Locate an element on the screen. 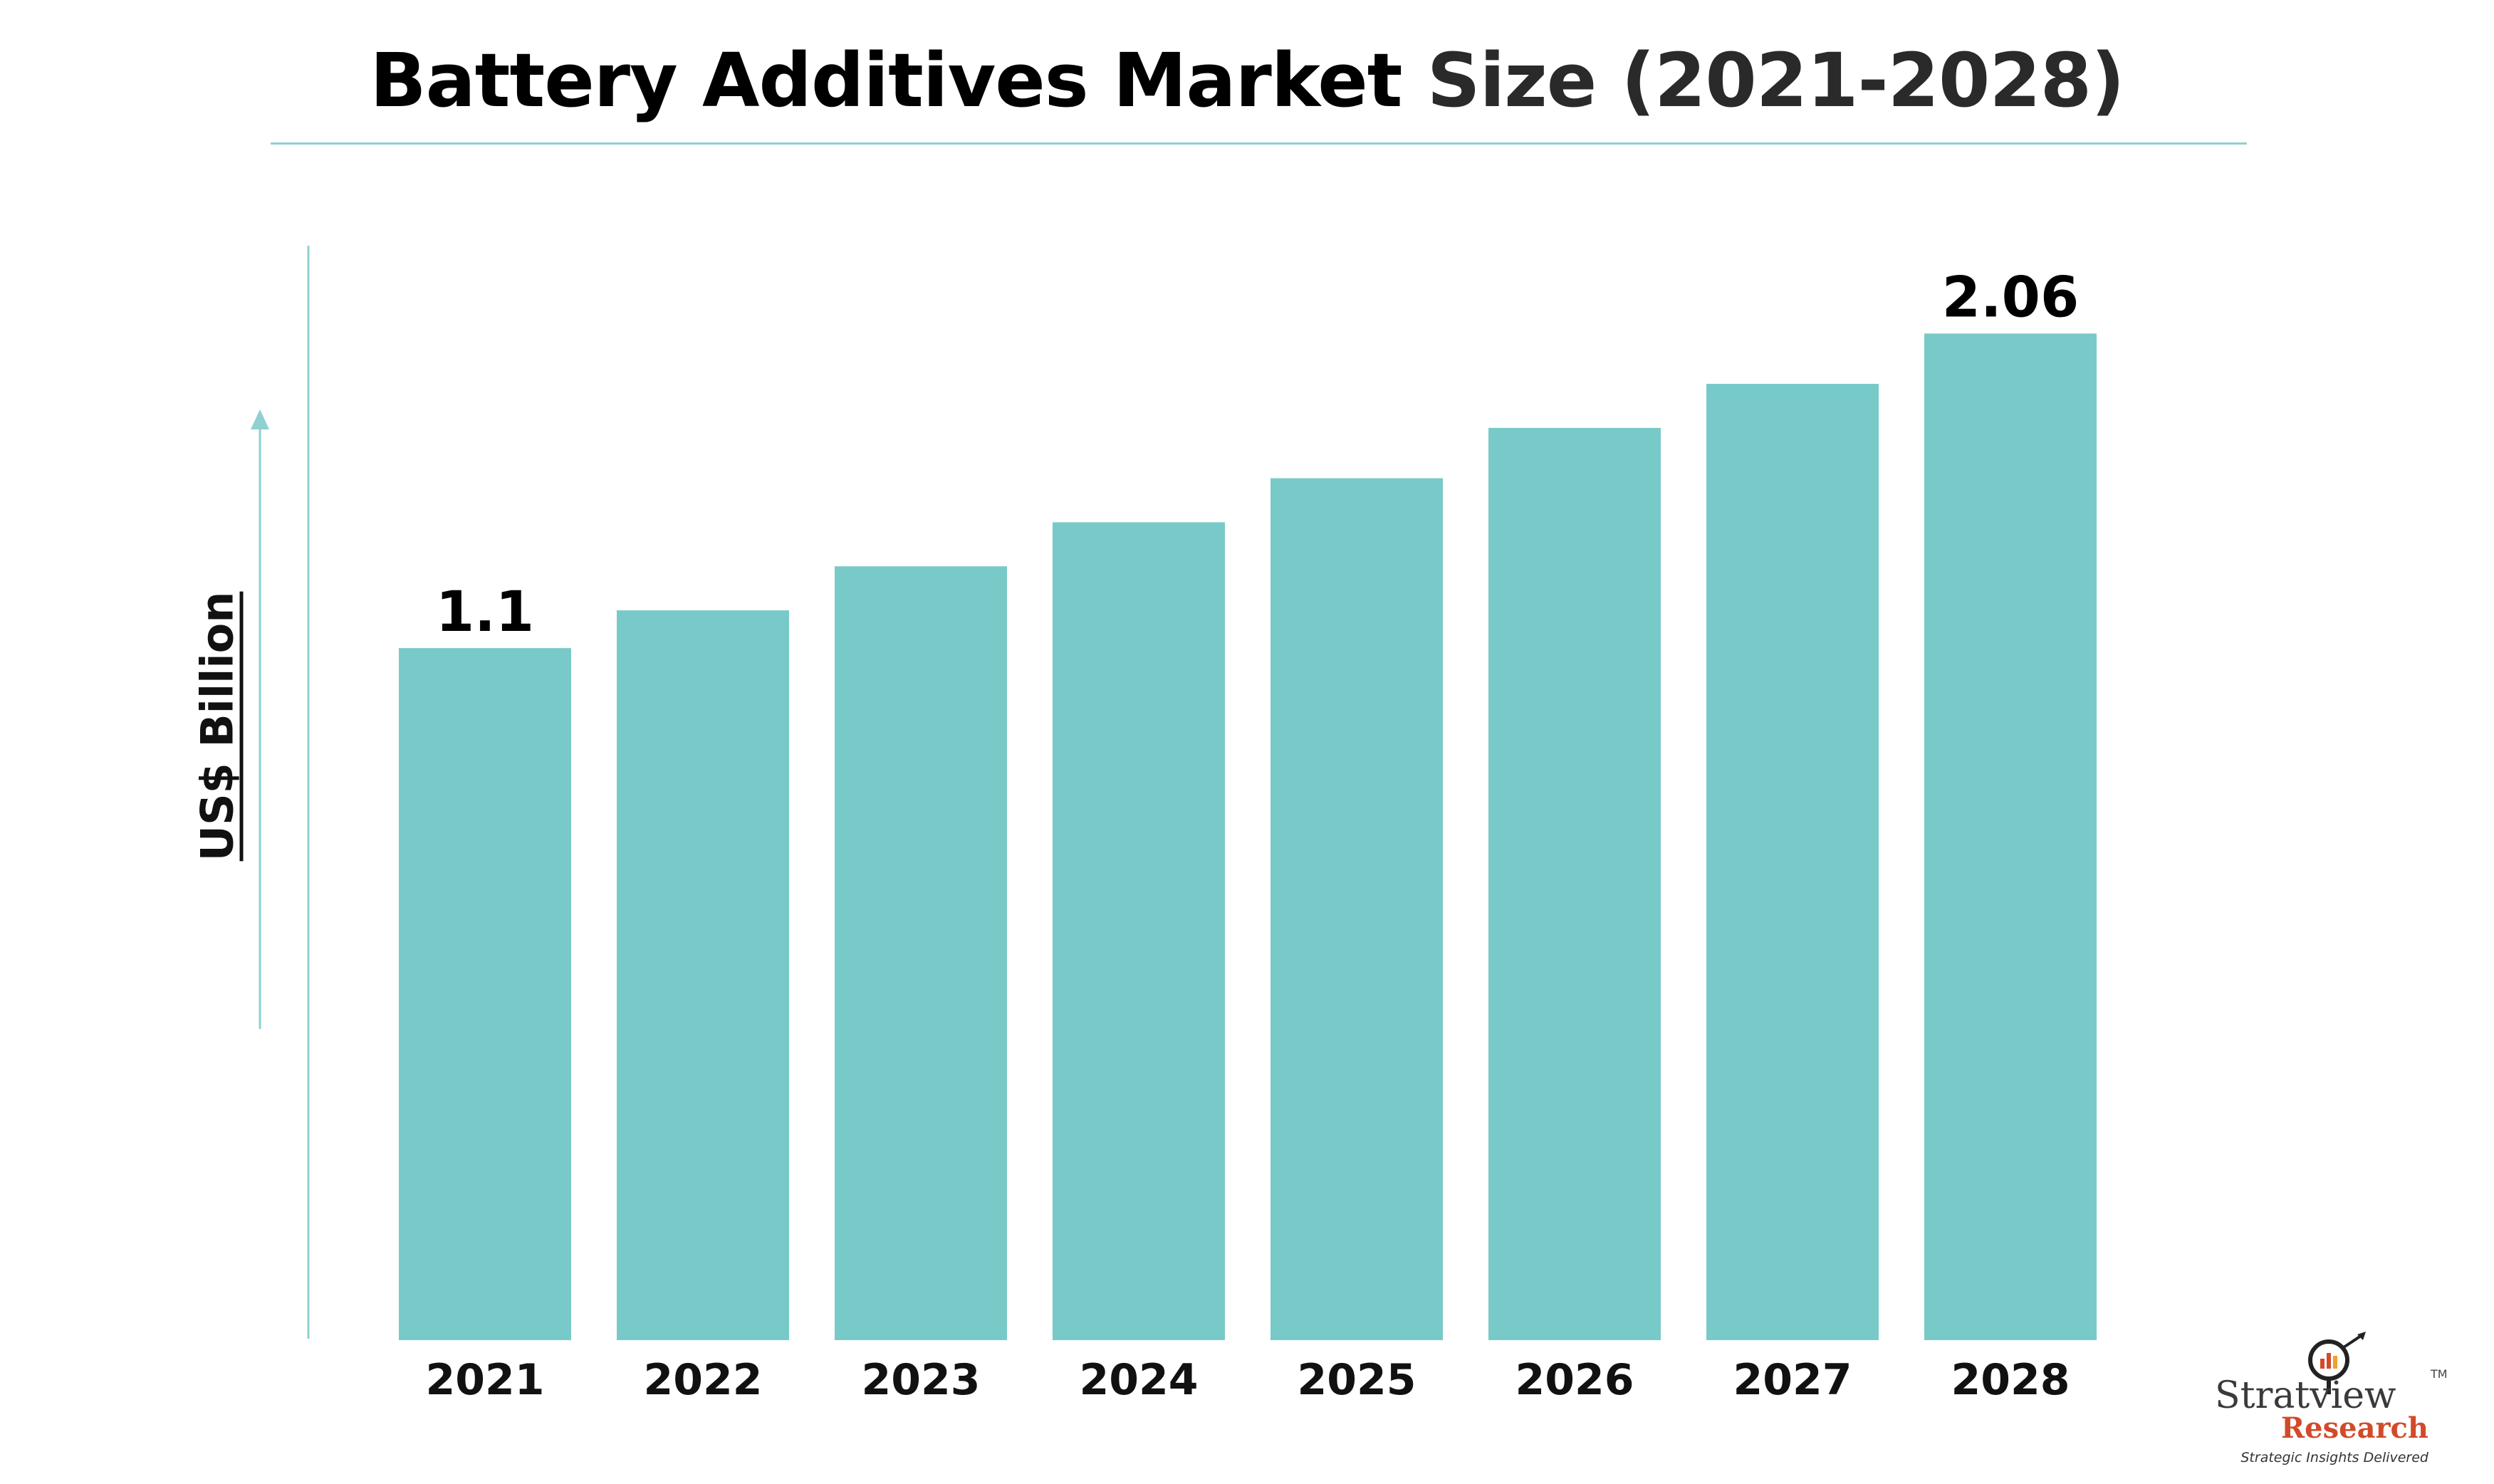  logo-brand: Stratview is located at coordinates (2305, 1395).